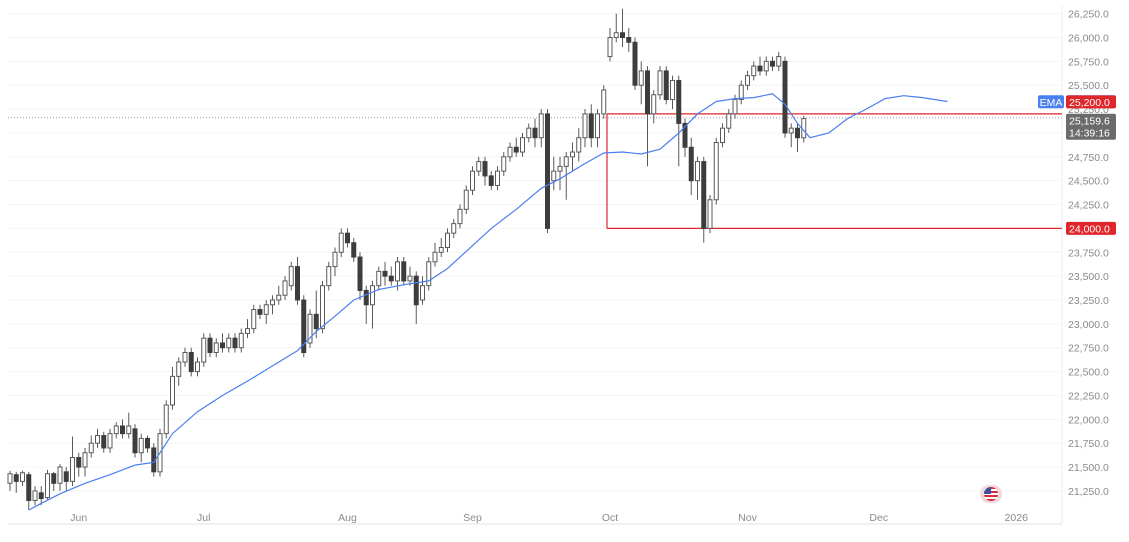 This screenshot has height=542, width=1129. I want to click on us-flag-icon, so click(991, 494).